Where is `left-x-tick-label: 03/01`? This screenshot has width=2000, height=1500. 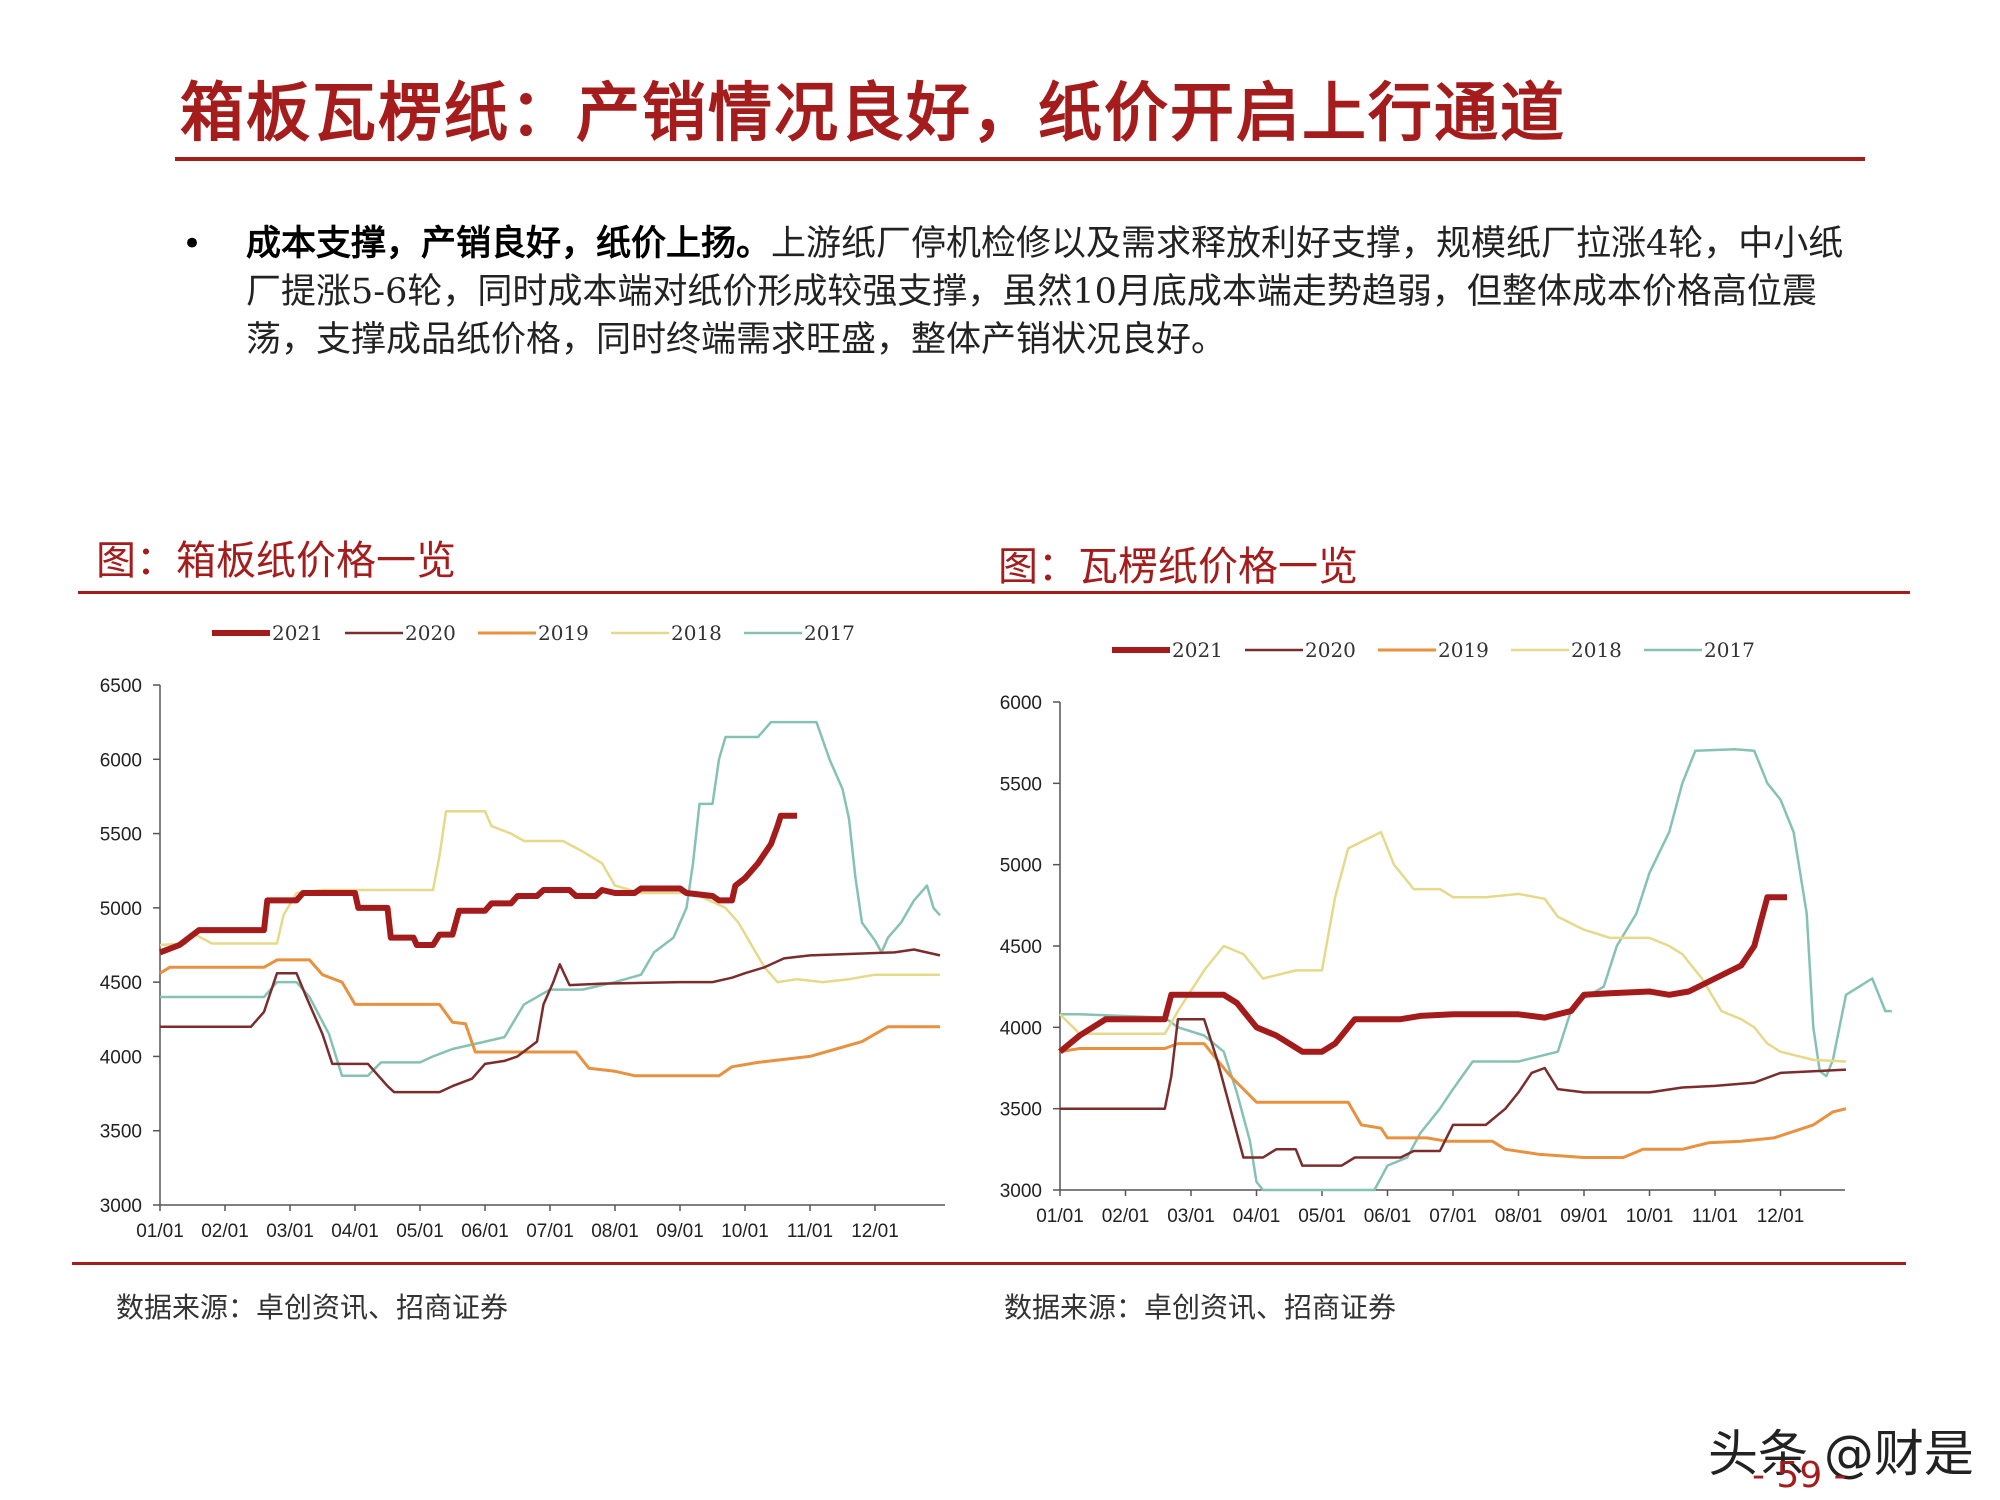 left-x-tick-label: 03/01 is located at coordinates (290, 1231).